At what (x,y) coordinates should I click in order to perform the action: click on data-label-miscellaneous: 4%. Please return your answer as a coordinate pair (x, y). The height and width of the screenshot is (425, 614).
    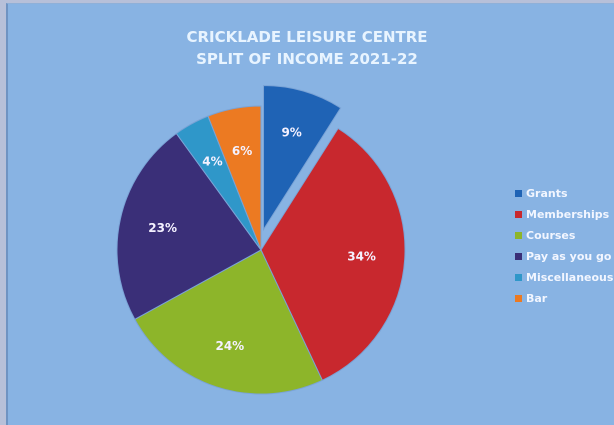
    Looking at the image, I should click on (212, 162).